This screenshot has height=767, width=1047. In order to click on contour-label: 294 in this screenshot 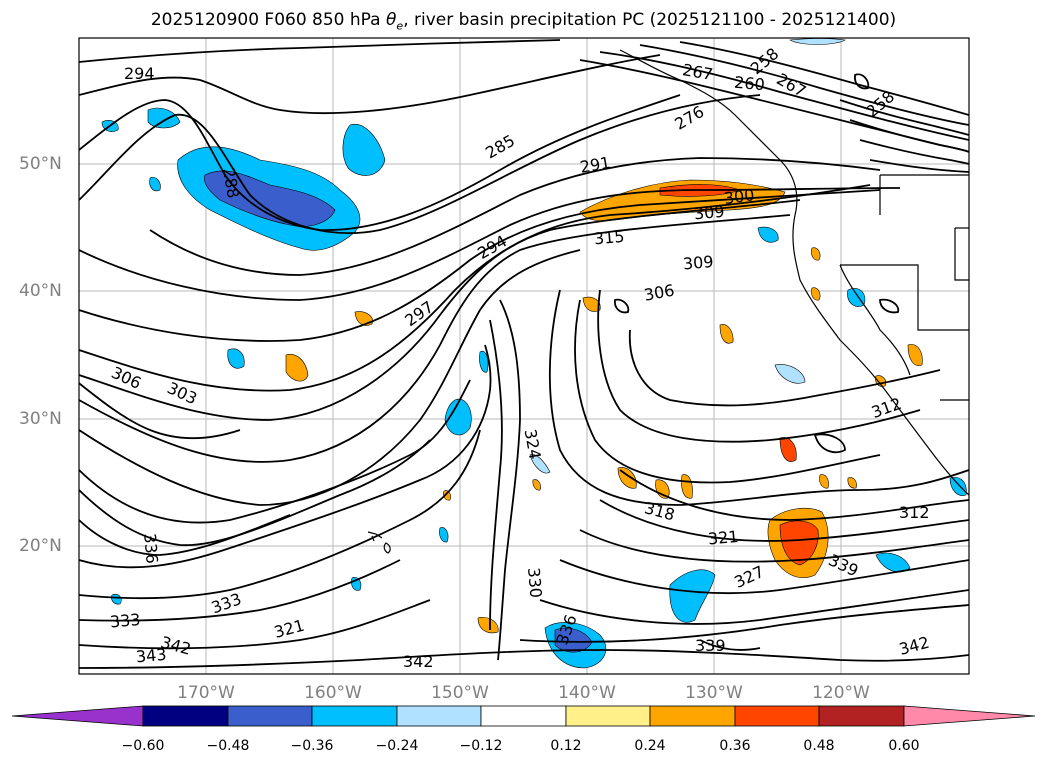, I will do `click(139, 73)`.